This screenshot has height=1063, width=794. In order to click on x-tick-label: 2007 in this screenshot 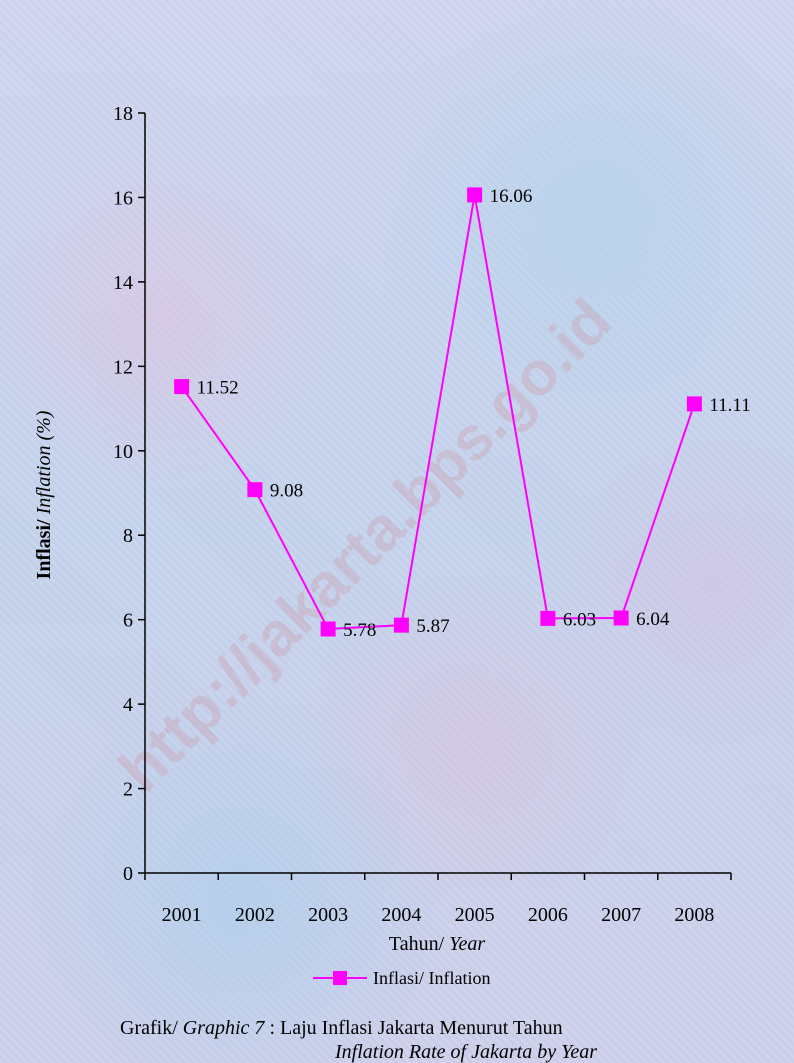, I will do `click(621, 915)`.